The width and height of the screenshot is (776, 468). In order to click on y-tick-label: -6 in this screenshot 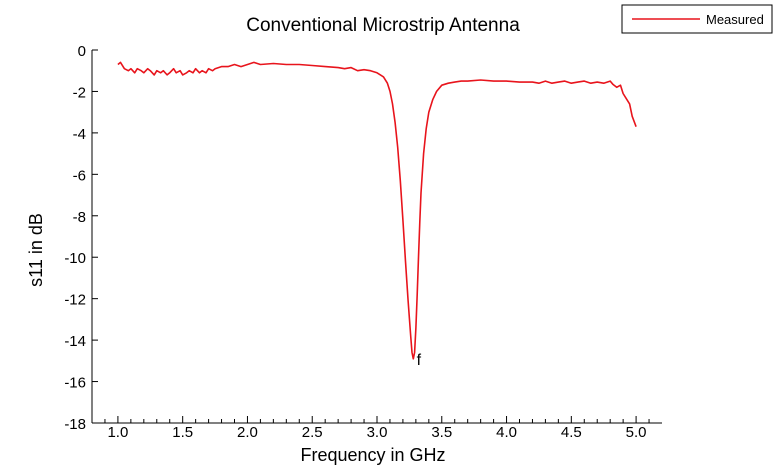, I will do `click(79, 175)`.